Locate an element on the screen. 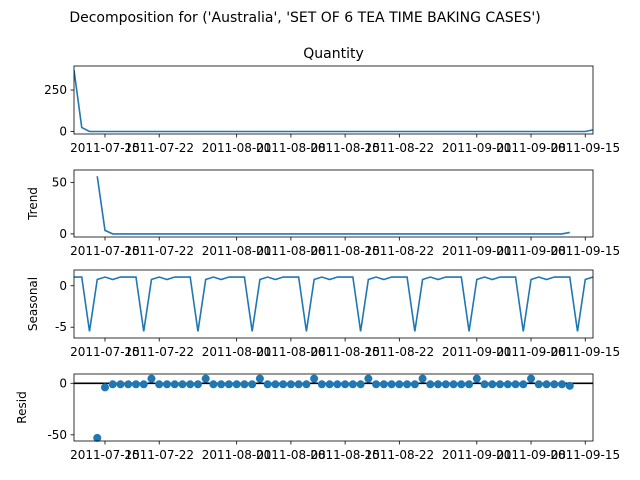 This screenshot has width=640, height=480. y-axis-label: Resid is located at coordinates (22, 407).